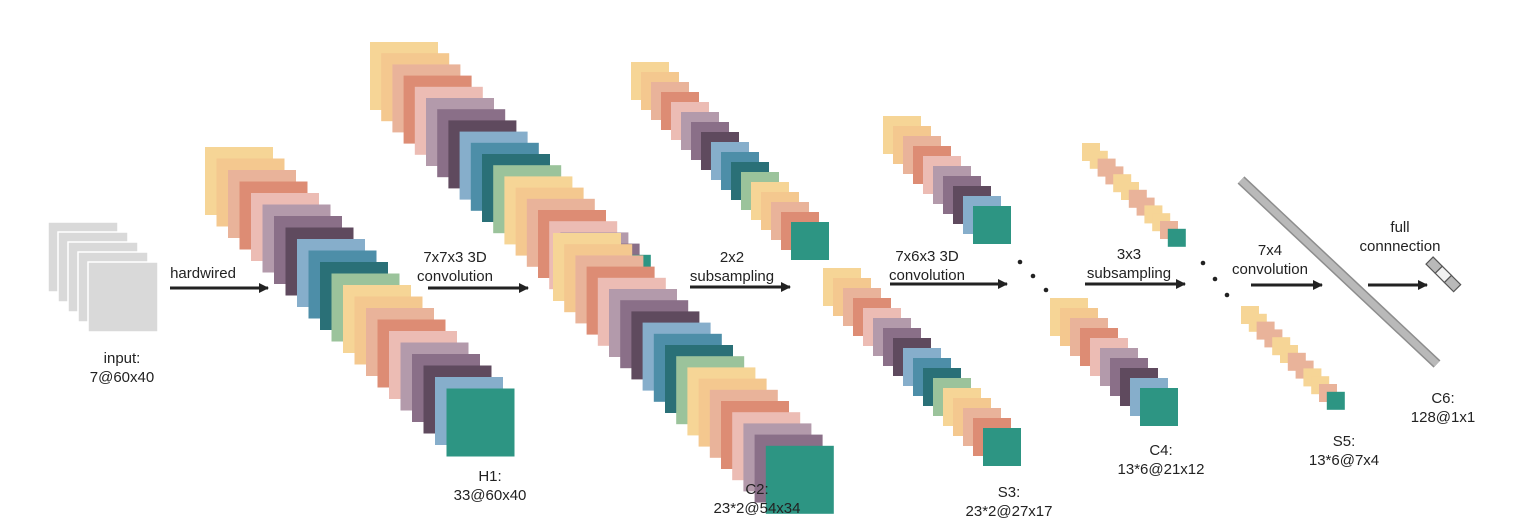 The height and width of the screenshot is (525, 1515). I want to click on op-line1: 7x4, so click(1270, 250).